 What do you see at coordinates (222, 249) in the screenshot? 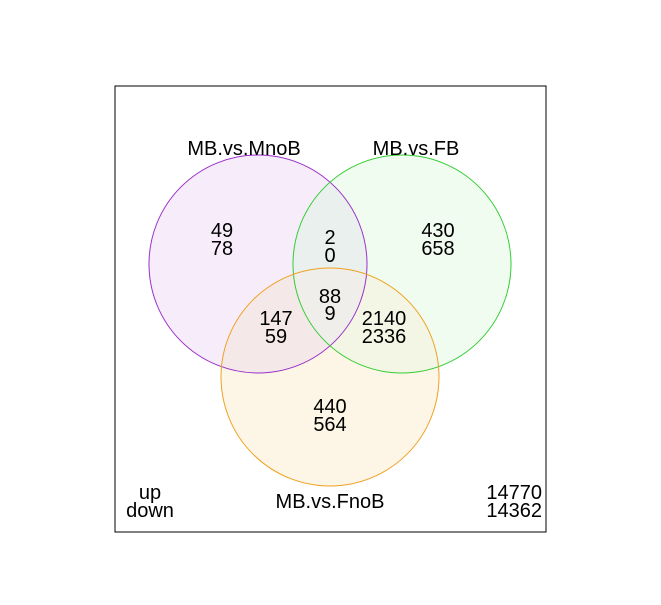
I see `a-only-down-count: 78` at bounding box center [222, 249].